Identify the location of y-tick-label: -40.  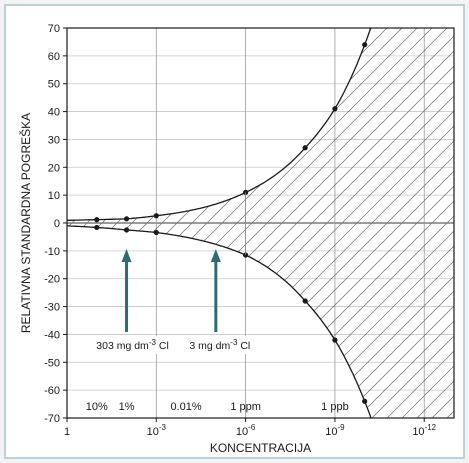
(52, 335).